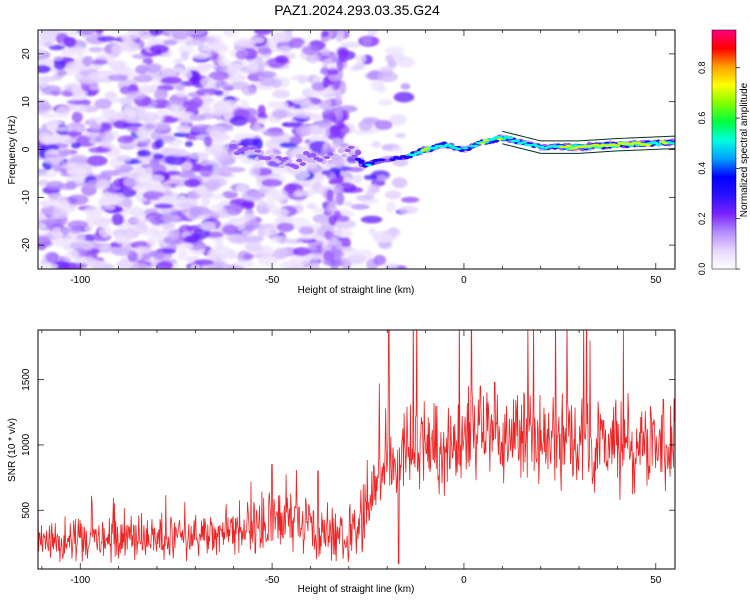 This screenshot has height=600, width=750. I want to click on signal-band, so click(452, 150).